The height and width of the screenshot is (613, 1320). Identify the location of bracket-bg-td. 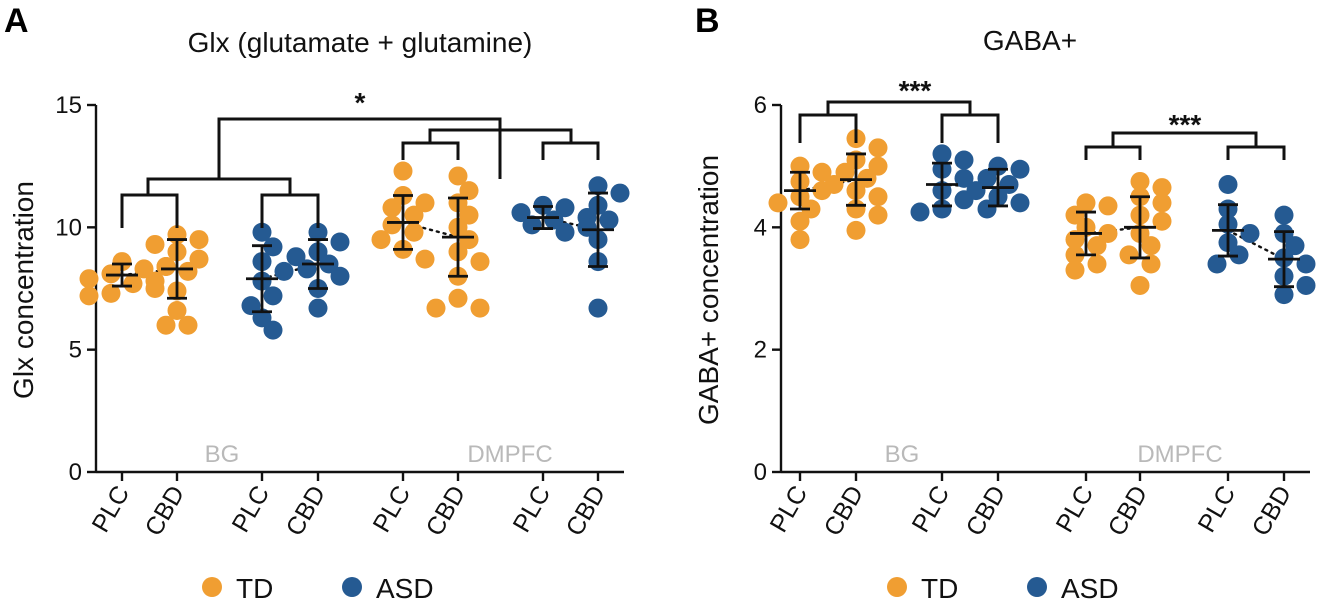
(149, 210).